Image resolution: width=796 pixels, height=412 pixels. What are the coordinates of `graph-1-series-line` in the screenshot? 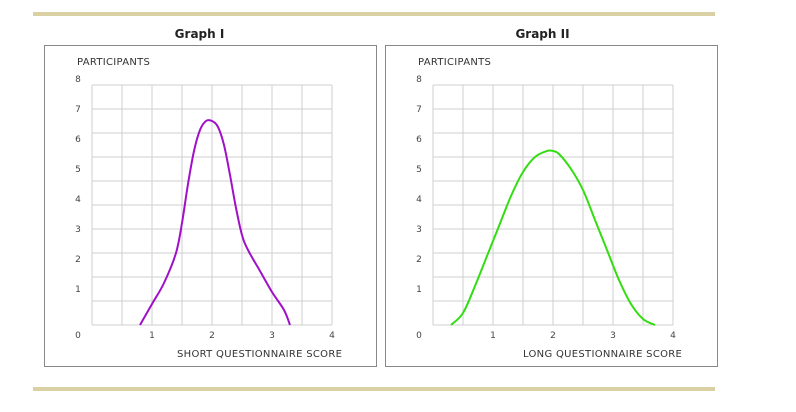 It's located at (215, 222).